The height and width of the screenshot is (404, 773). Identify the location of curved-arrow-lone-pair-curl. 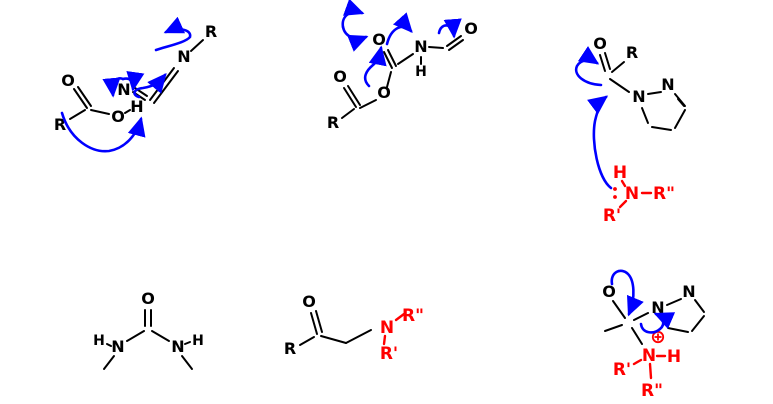
(173, 34).